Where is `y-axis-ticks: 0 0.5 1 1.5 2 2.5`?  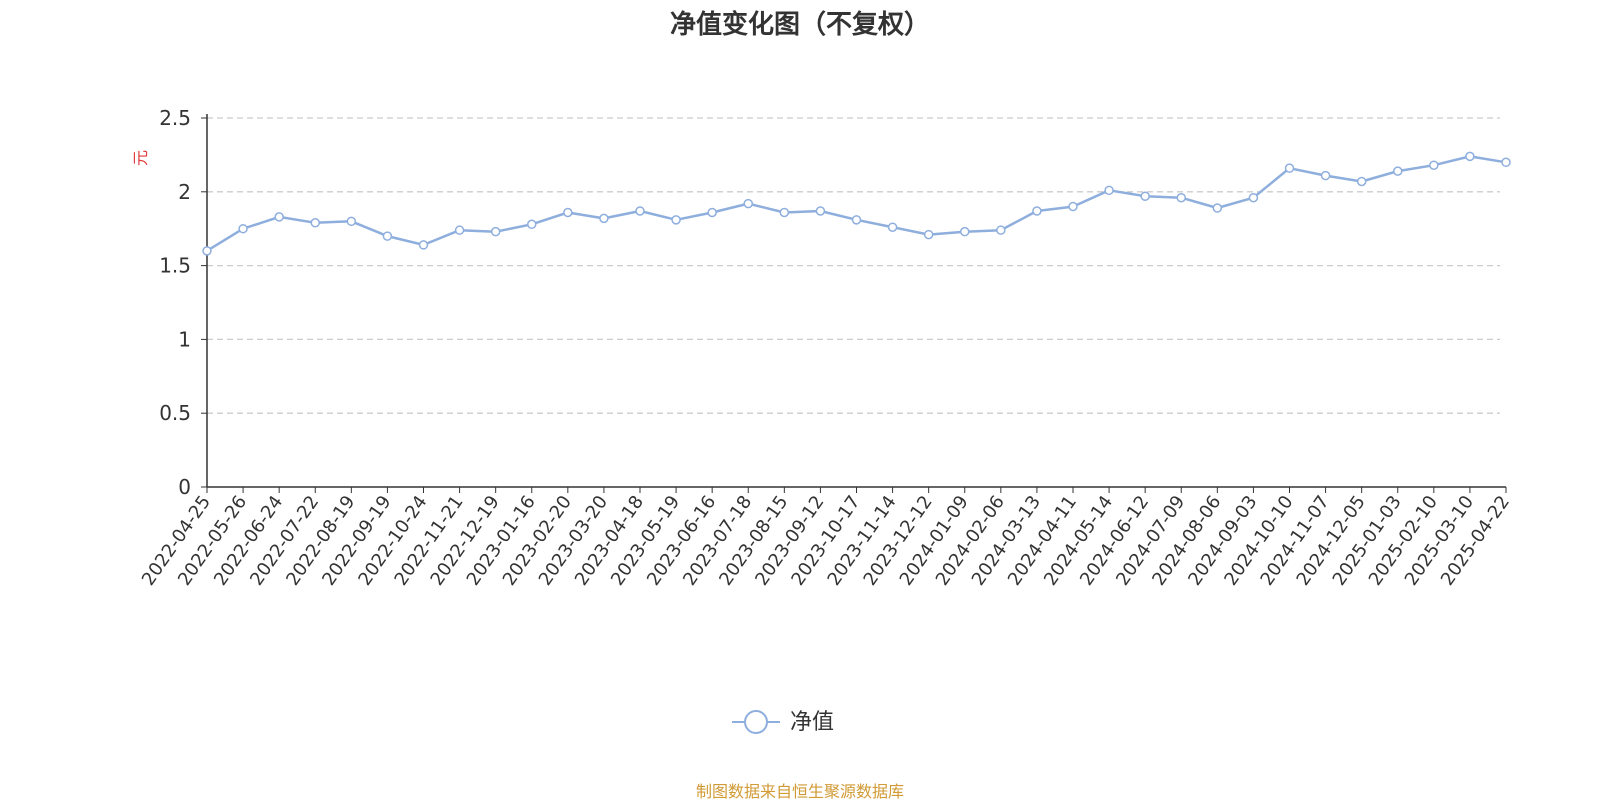 y-axis-ticks: 0 0.5 1 1.5 2 2.5 is located at coordinates (183, 302).